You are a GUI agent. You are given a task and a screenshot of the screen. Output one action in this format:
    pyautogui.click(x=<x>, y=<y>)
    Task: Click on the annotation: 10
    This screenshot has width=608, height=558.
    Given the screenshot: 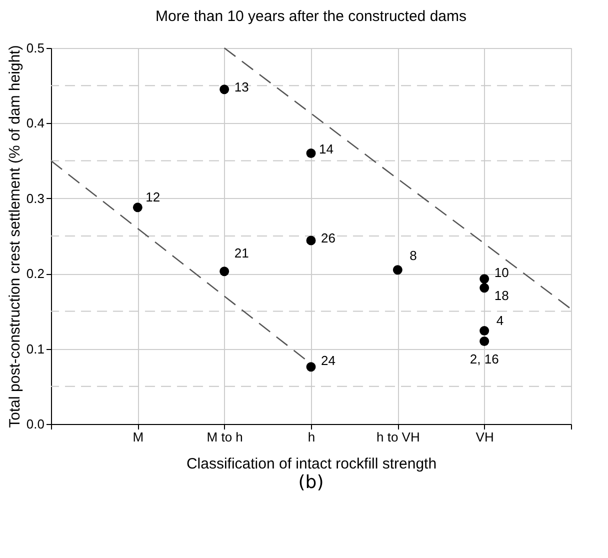 What is the action you would take?
    pyautogui.click(x=501, y=272)
    